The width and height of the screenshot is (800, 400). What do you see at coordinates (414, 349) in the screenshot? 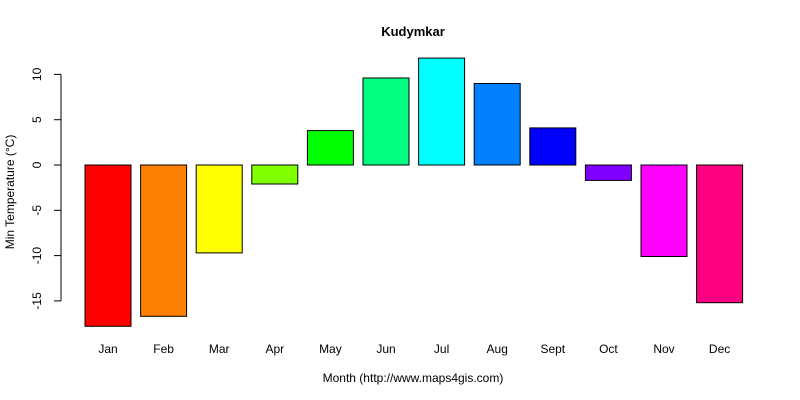
I see `x-axis-tick-labels: Jan Feb Mar Apr May Jun Jul Aug Sept Oct Nov Dec` at bounding box center [414, 349].